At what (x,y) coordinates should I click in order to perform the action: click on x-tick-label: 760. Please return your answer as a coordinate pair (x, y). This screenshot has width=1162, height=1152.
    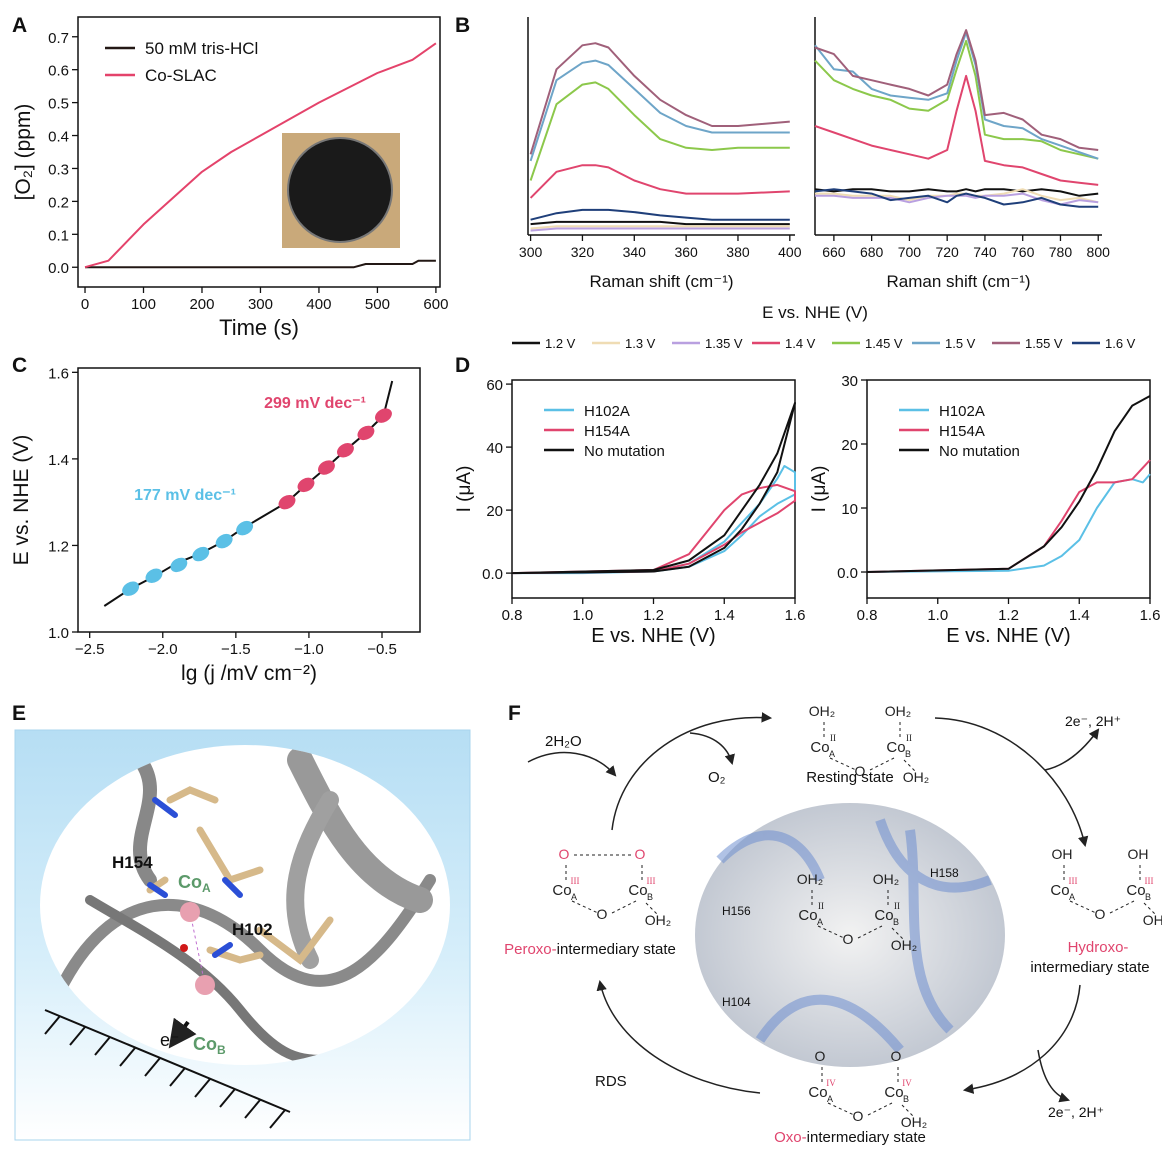
    Looking at the image, I should click on (1023, 252).